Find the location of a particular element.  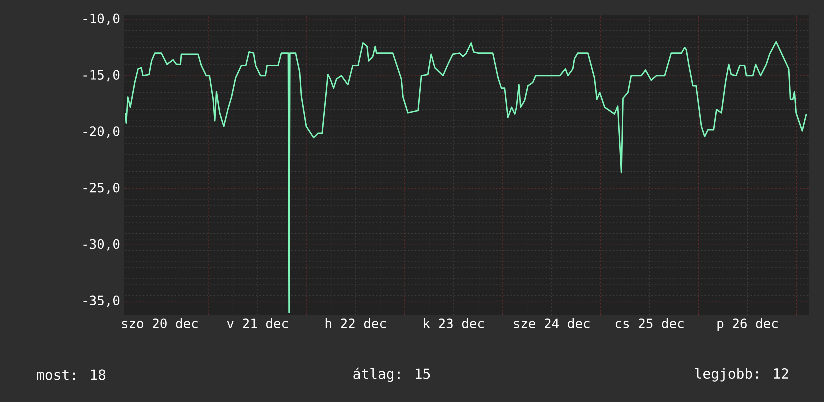

x-tick-label: v 21 dec is located at coordinates (257, 323).